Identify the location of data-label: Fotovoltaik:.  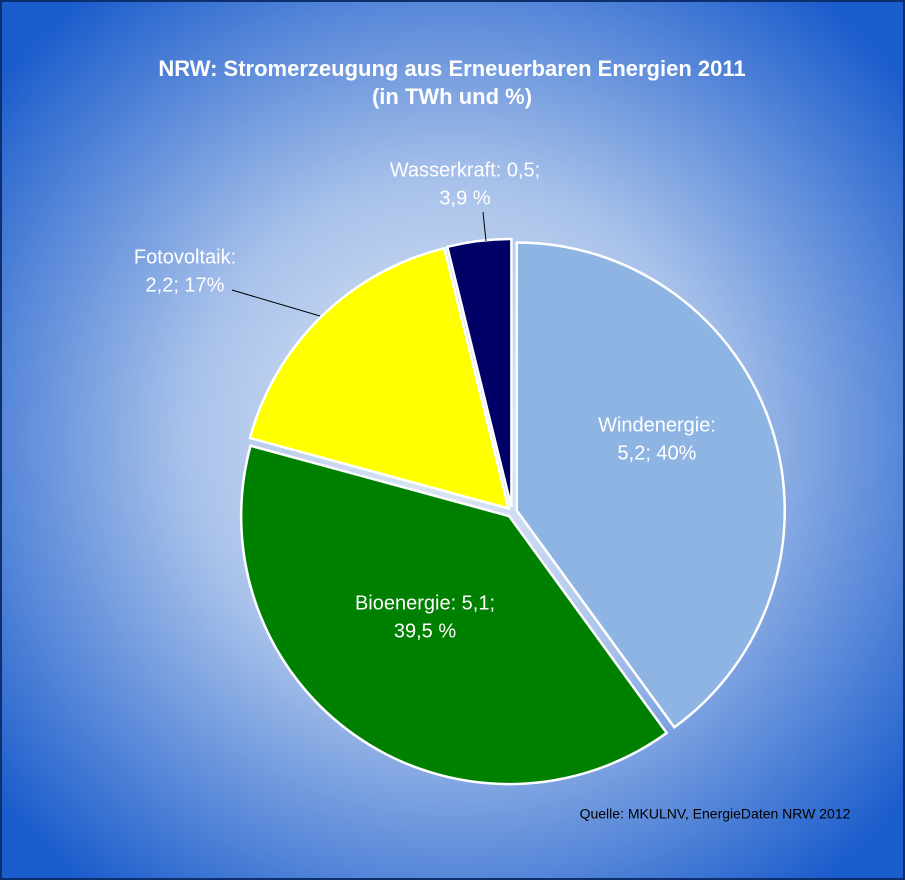
(185, 257).